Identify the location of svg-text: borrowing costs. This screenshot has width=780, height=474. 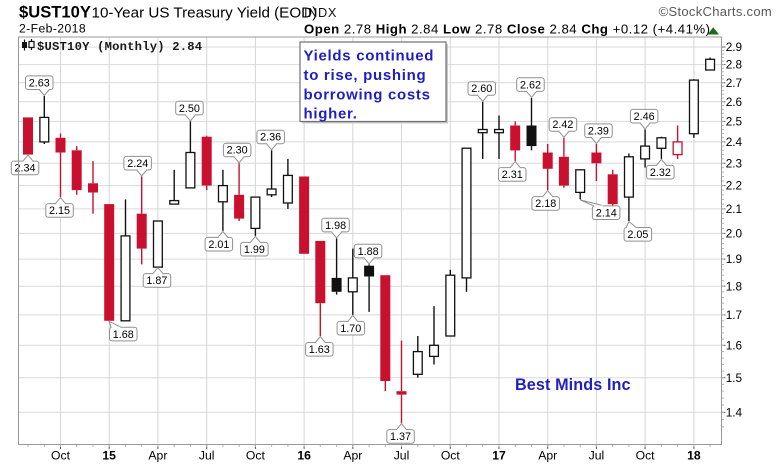
(367, 94).